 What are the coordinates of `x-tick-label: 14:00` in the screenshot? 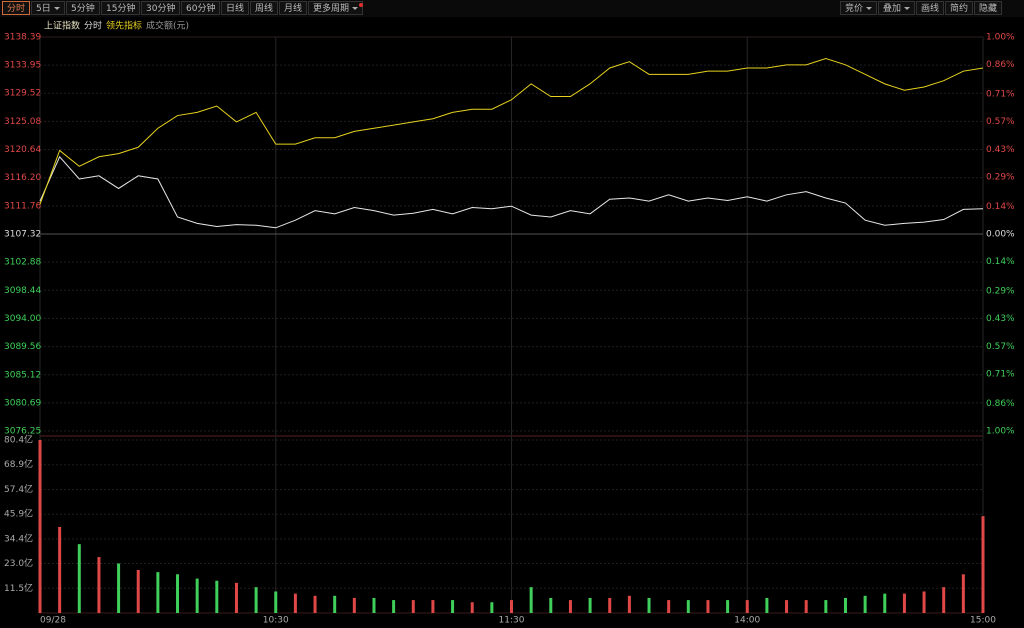 It's located at (747, 621).